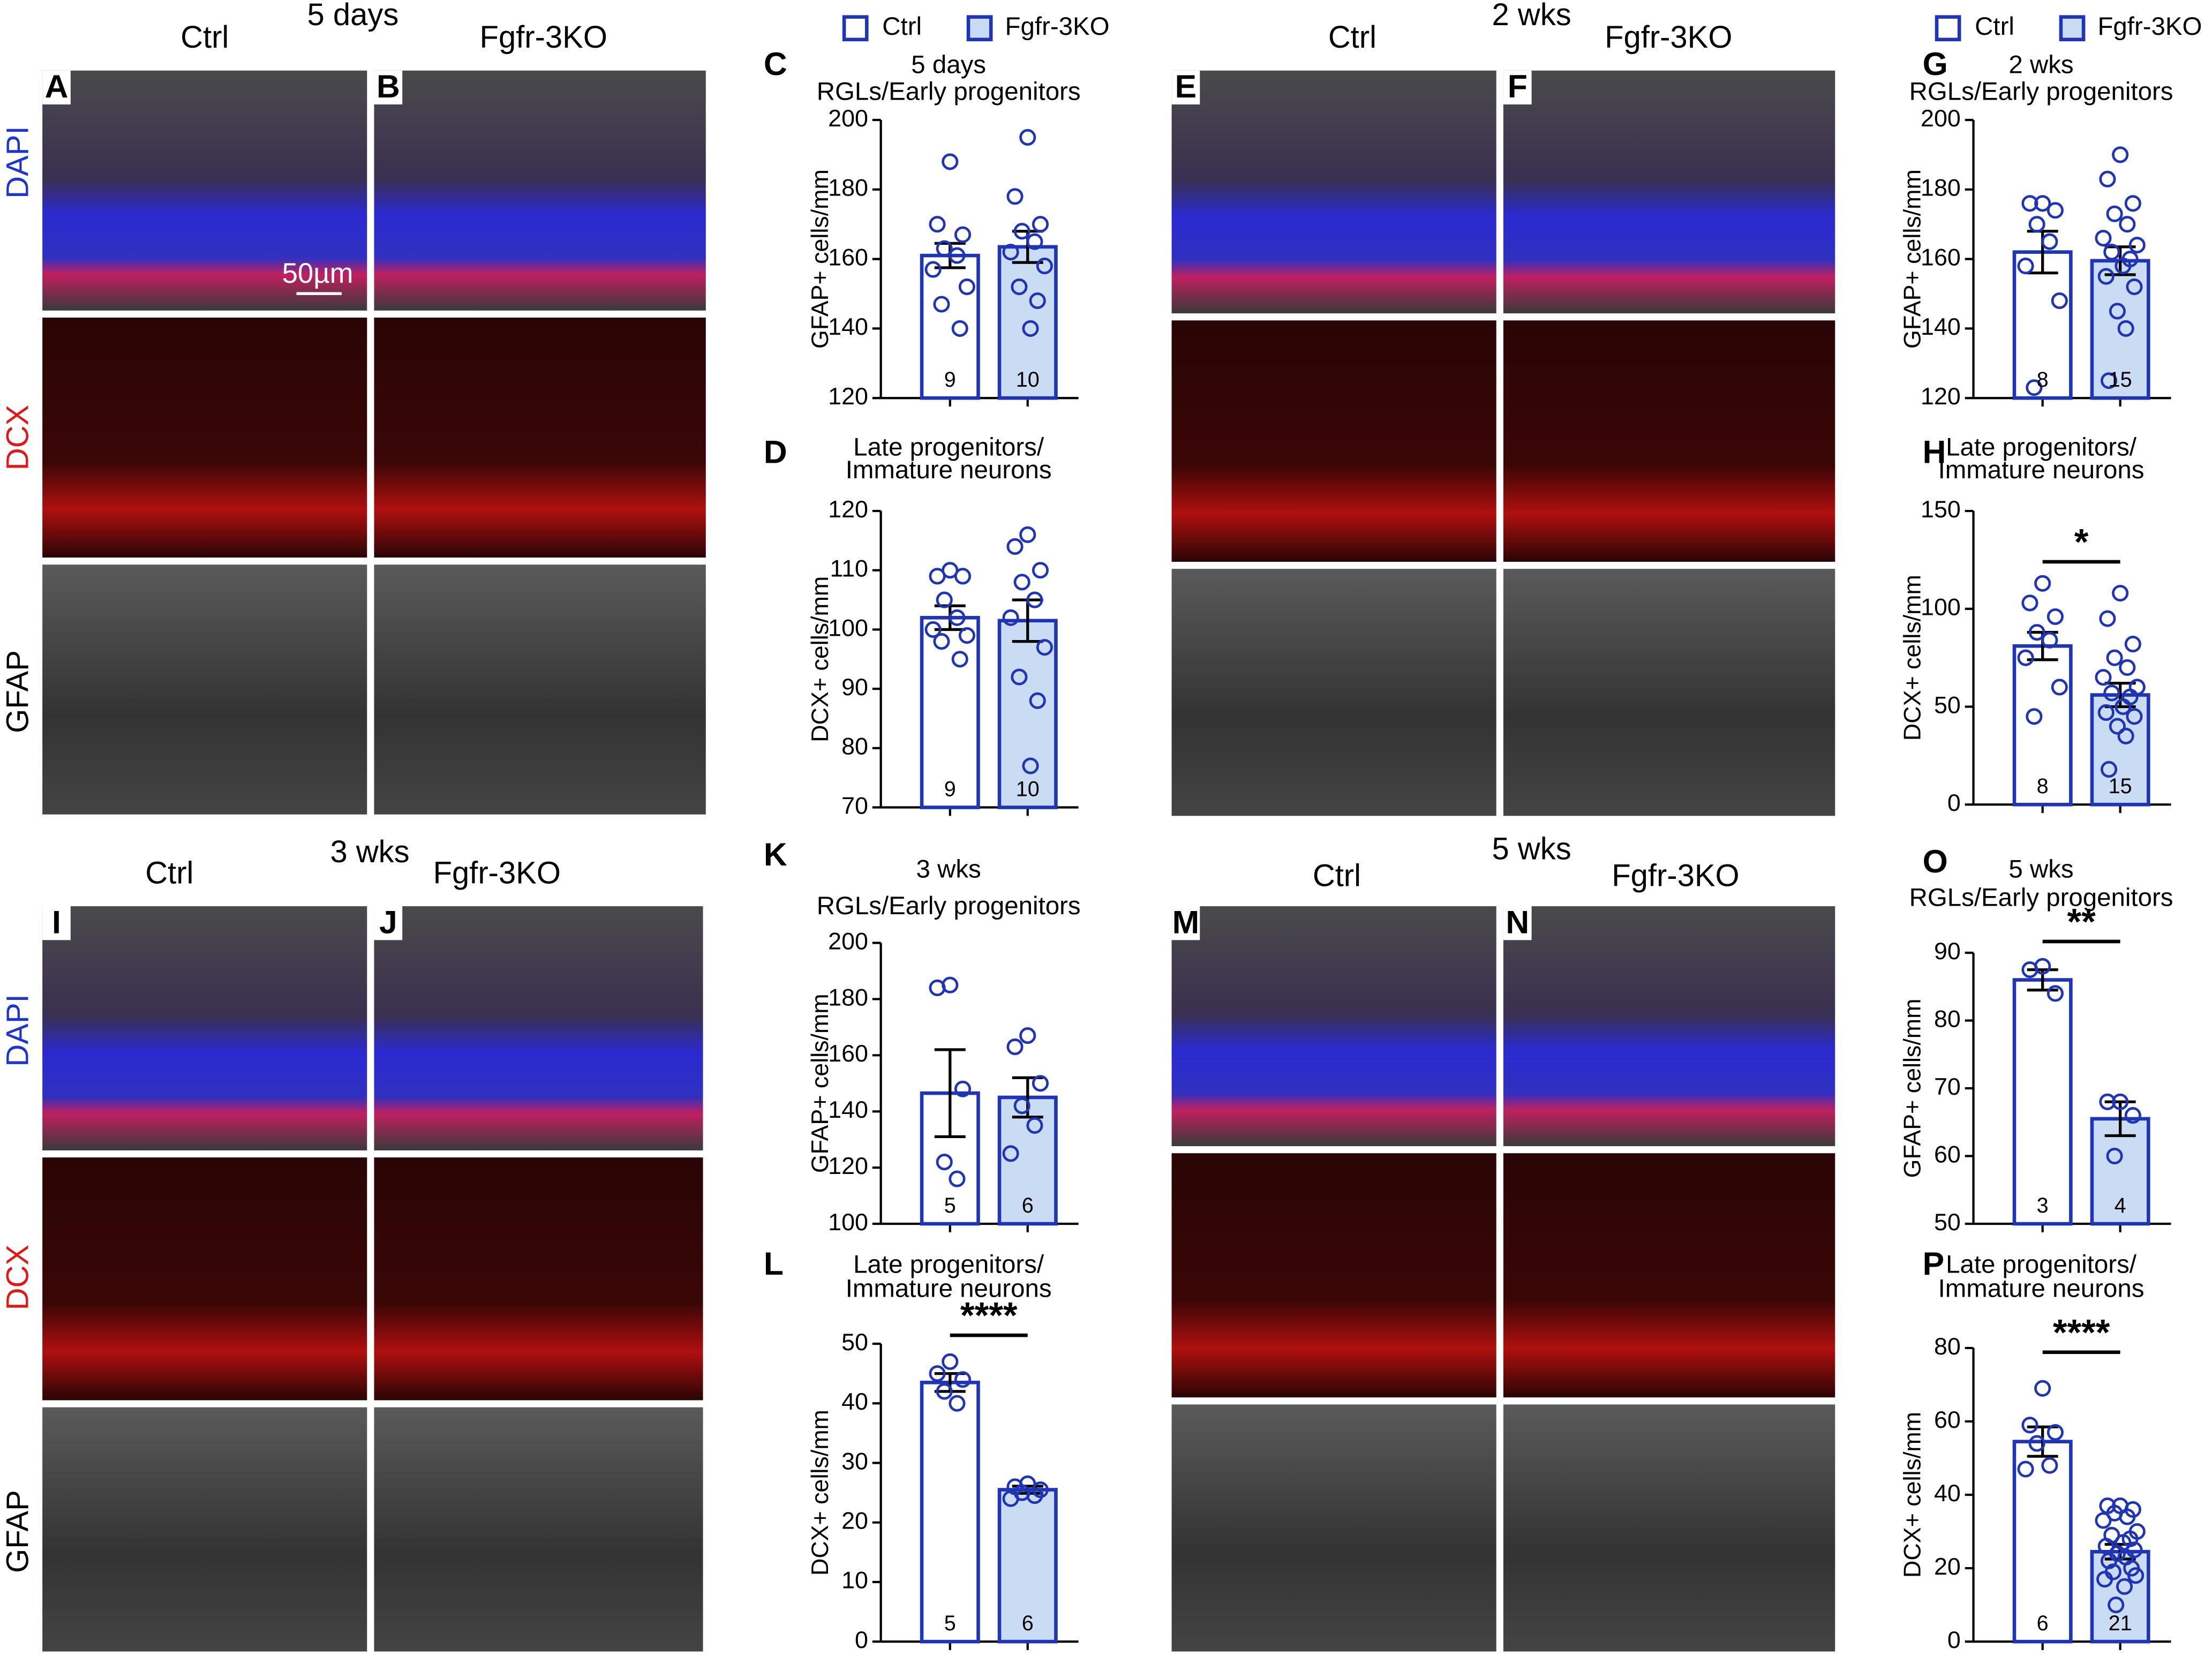 The width and height of the screenshot is (2212, 1656). Describe the element at coordinates (1994, 26) in the screenshot. I see `legend-label: Ctrl` at that location.